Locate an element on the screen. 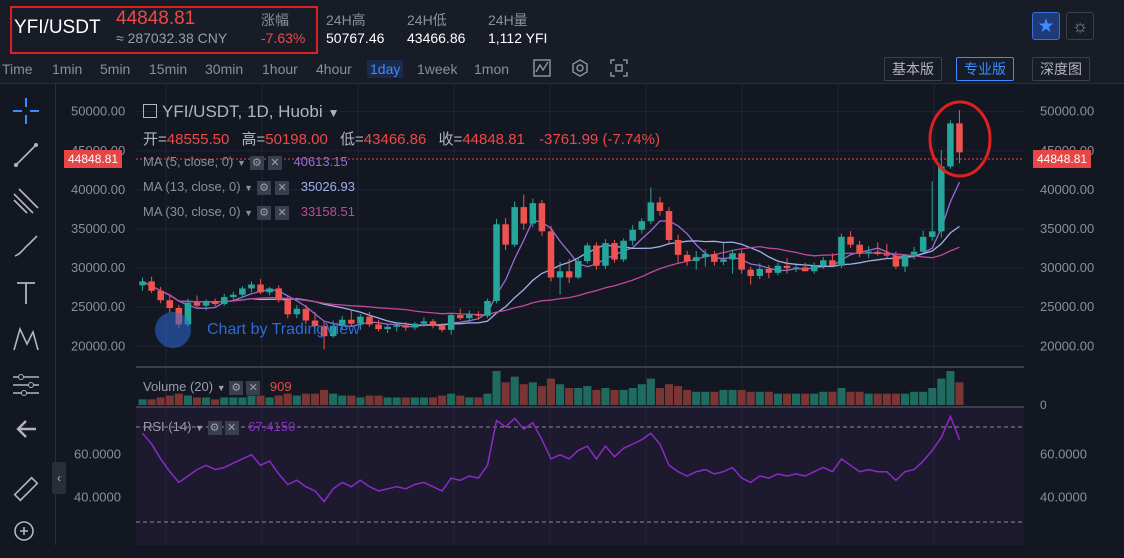 The height and width of the screenshot is (558, 1124). volume-legend: Volume (20) ▼ ⚙ ✕ 909 is located at coordinates (217, 387).